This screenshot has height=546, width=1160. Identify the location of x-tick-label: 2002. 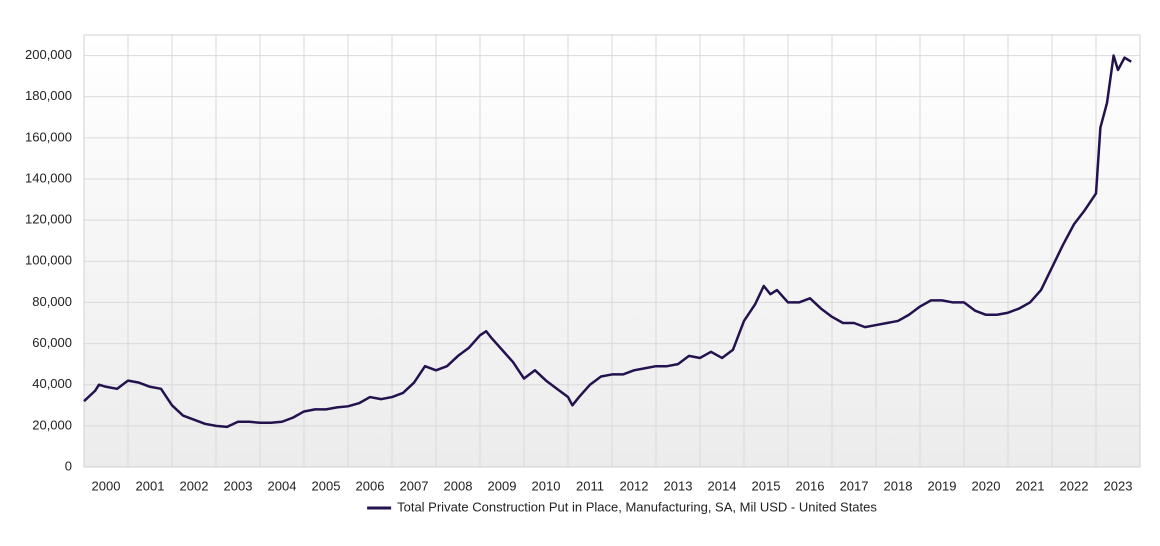
(194, 485).